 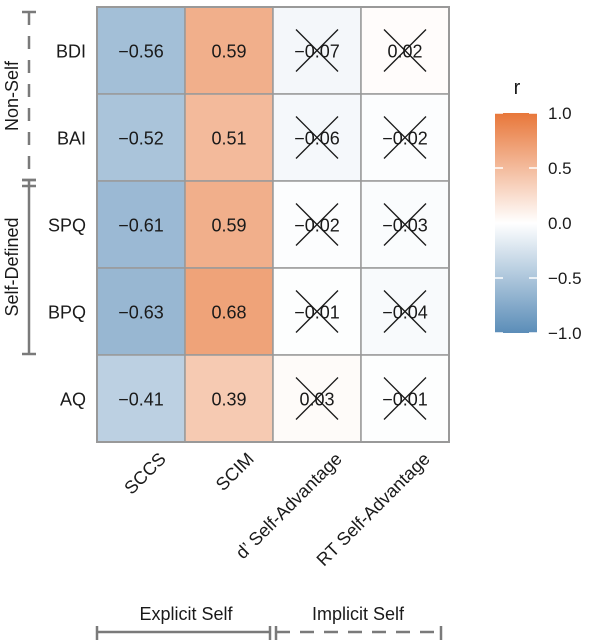 I want to click on cell-value-label: 0.03, so click(x=316, y=400).